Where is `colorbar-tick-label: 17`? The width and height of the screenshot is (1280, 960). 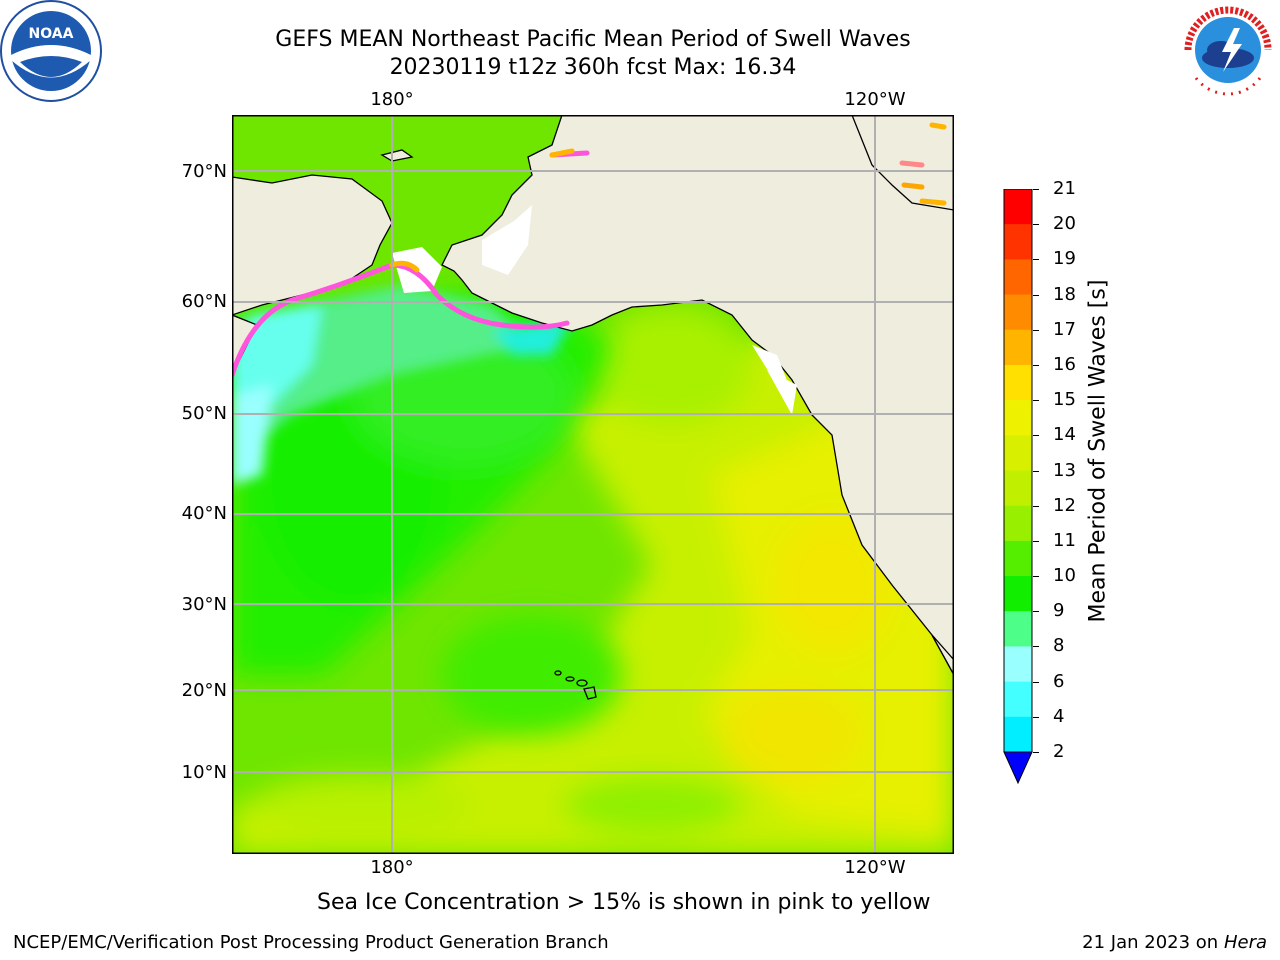
colorbar-tick-label: 17 is located at coordinates (1064, 329).